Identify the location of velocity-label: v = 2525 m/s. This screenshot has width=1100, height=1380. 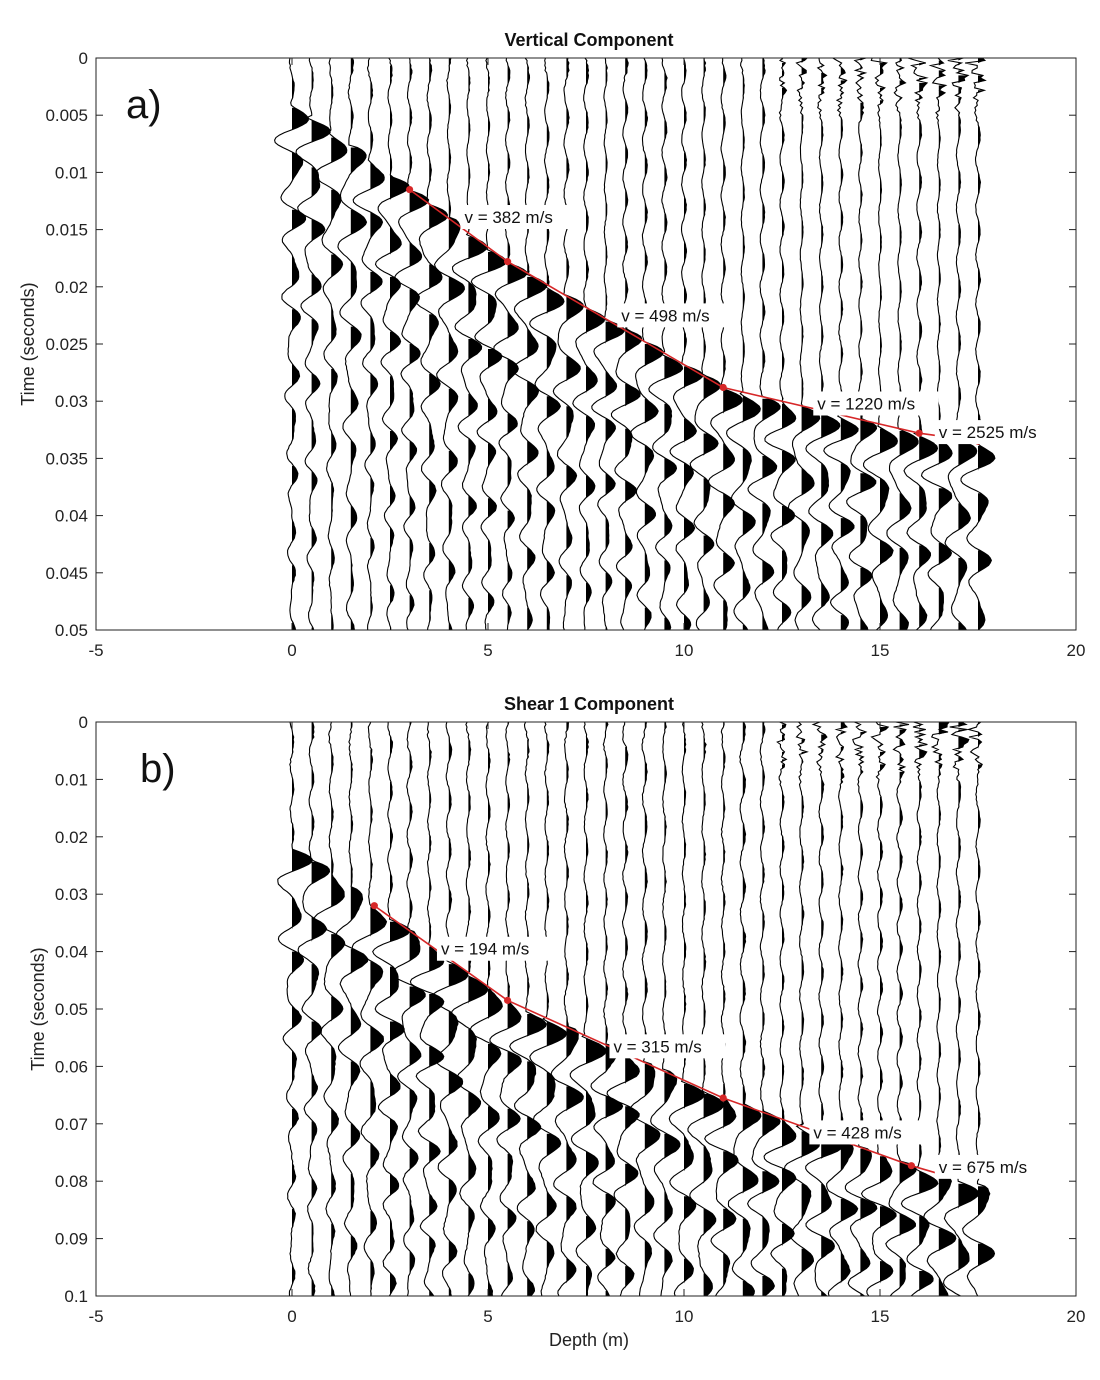
(988, 432).